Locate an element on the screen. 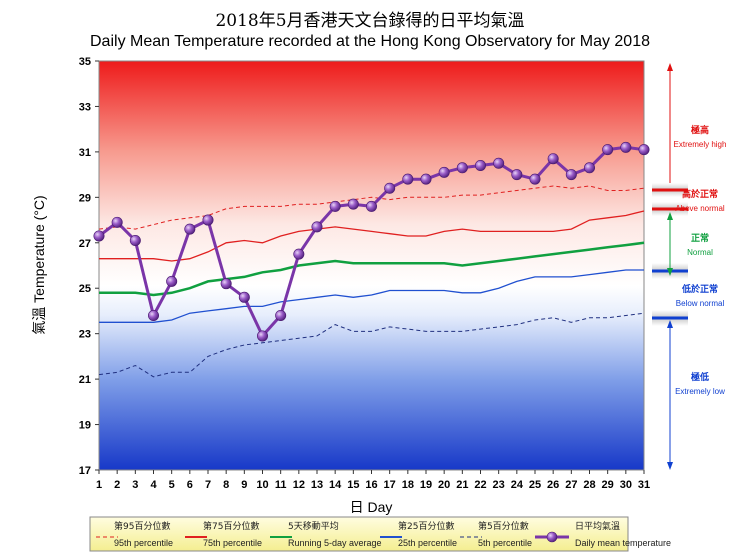  legend-label-en: 25th percentile is located at coordinates (427, 543).